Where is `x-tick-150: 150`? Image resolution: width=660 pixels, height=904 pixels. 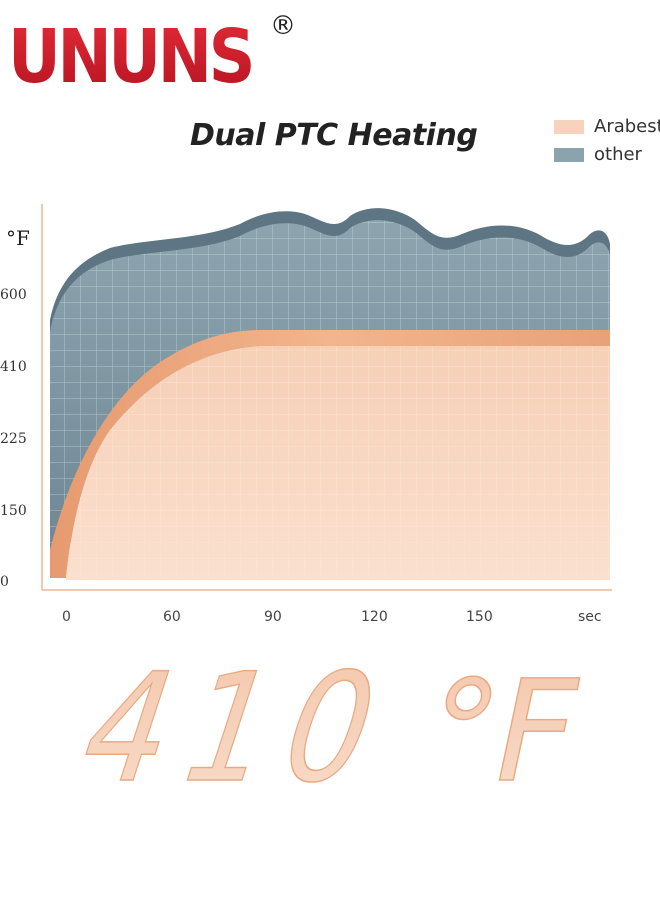 x-tick-150: 150 is located at coordinates (479, 617).